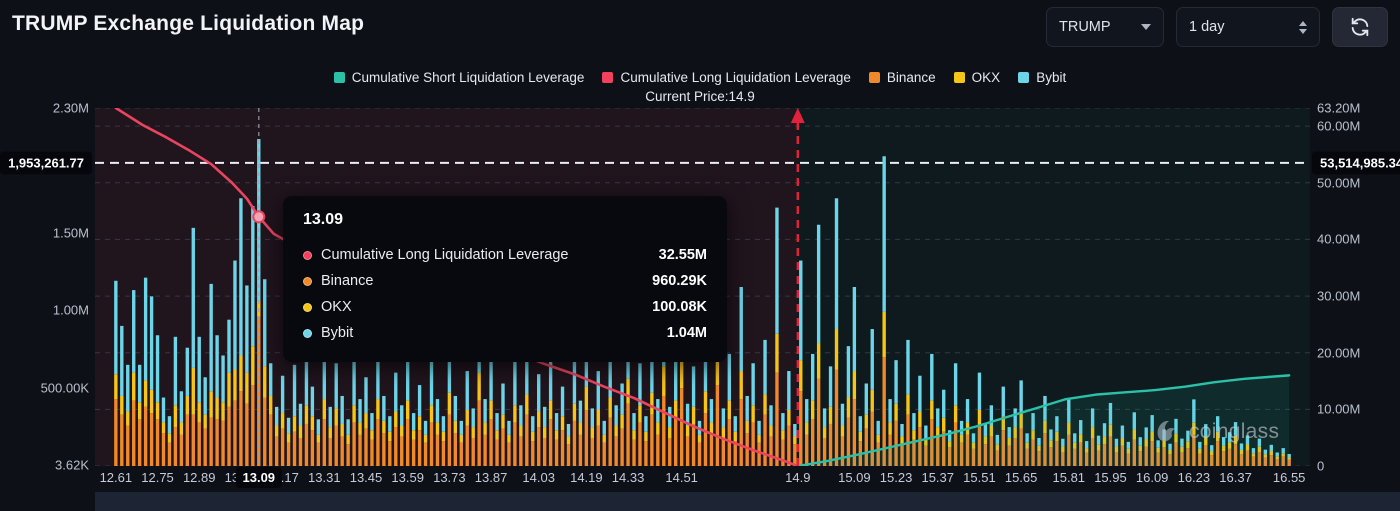  I want to click on left-axis-tick: 500.00K, so click(64, 388).